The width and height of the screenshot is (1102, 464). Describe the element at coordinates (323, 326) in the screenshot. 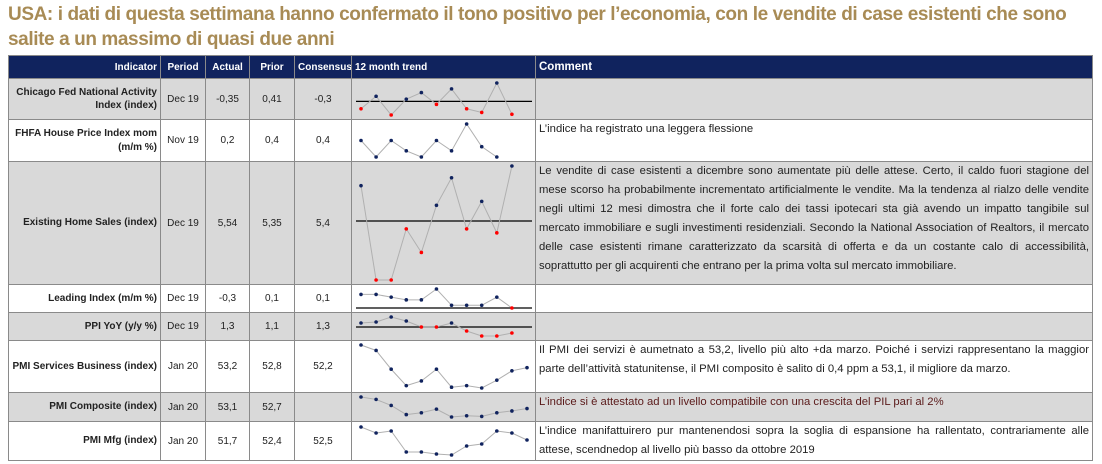

I see `consensus-cell: 1,3` at that location.